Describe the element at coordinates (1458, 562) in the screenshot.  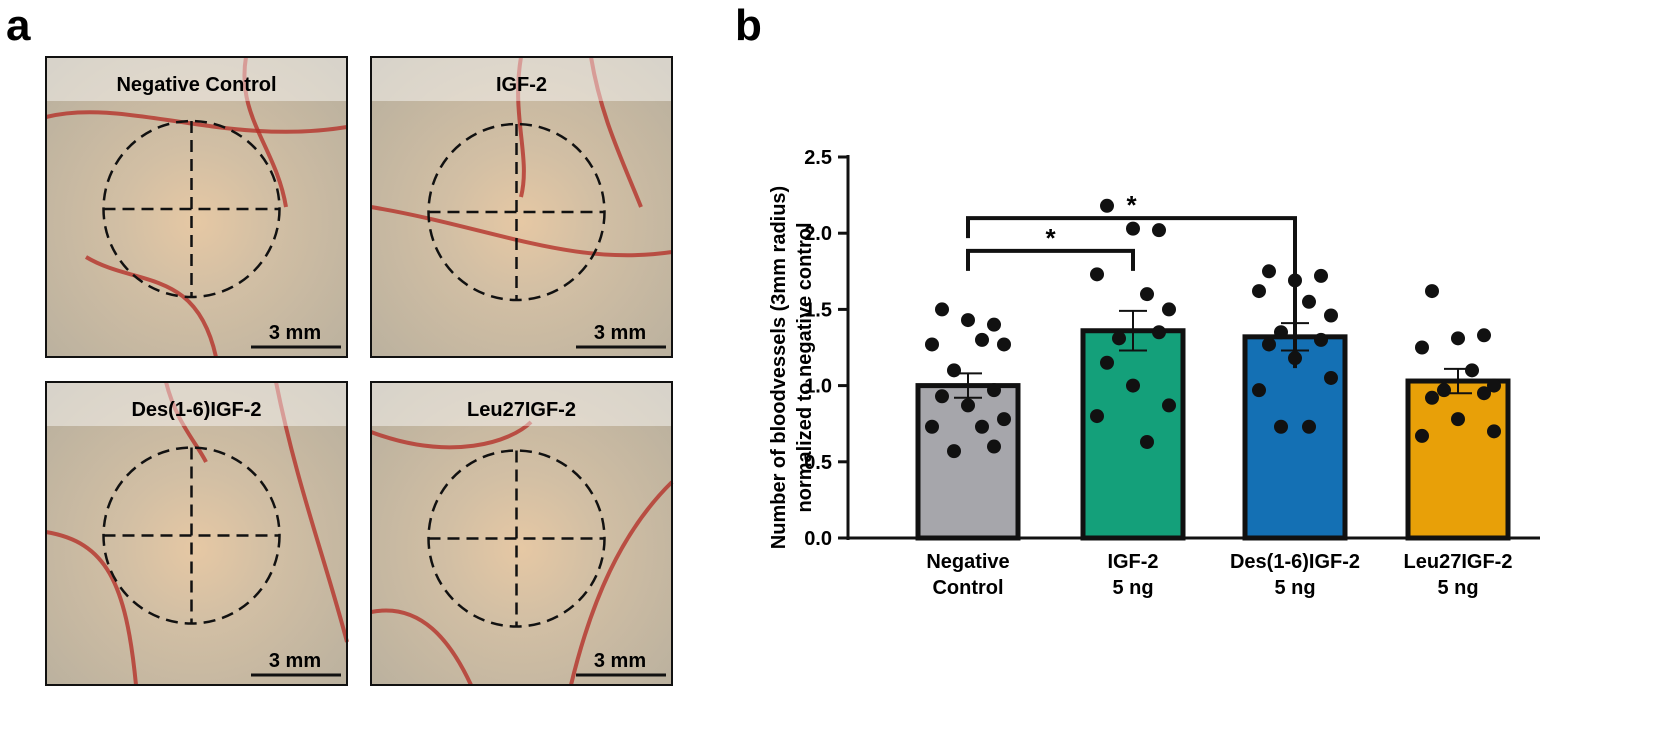
I see `x-tick-label: Leu27IGF-2` at that location.